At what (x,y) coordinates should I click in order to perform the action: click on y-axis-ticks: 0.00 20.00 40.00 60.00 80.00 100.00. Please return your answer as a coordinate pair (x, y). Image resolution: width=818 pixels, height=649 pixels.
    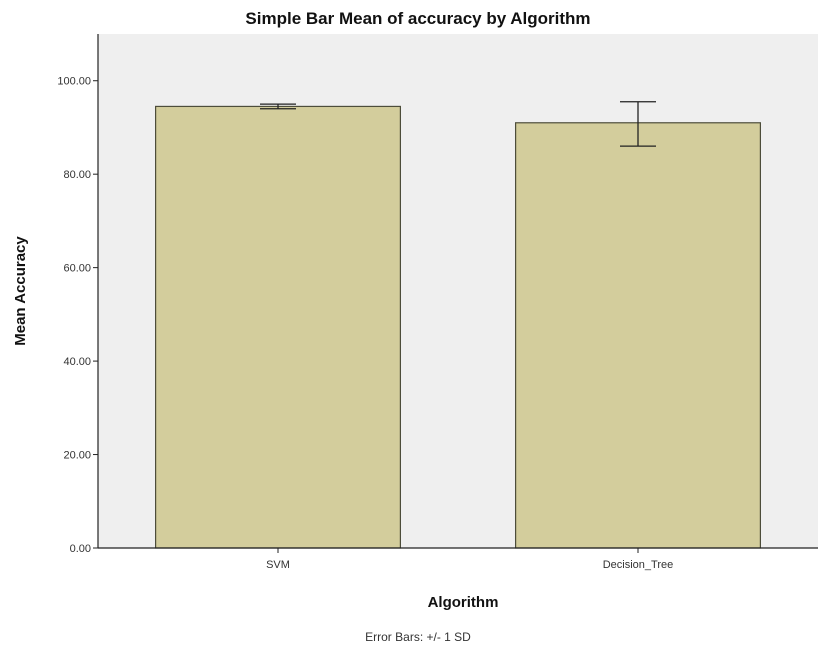
    Looking at the image, I should click on (77, 315).